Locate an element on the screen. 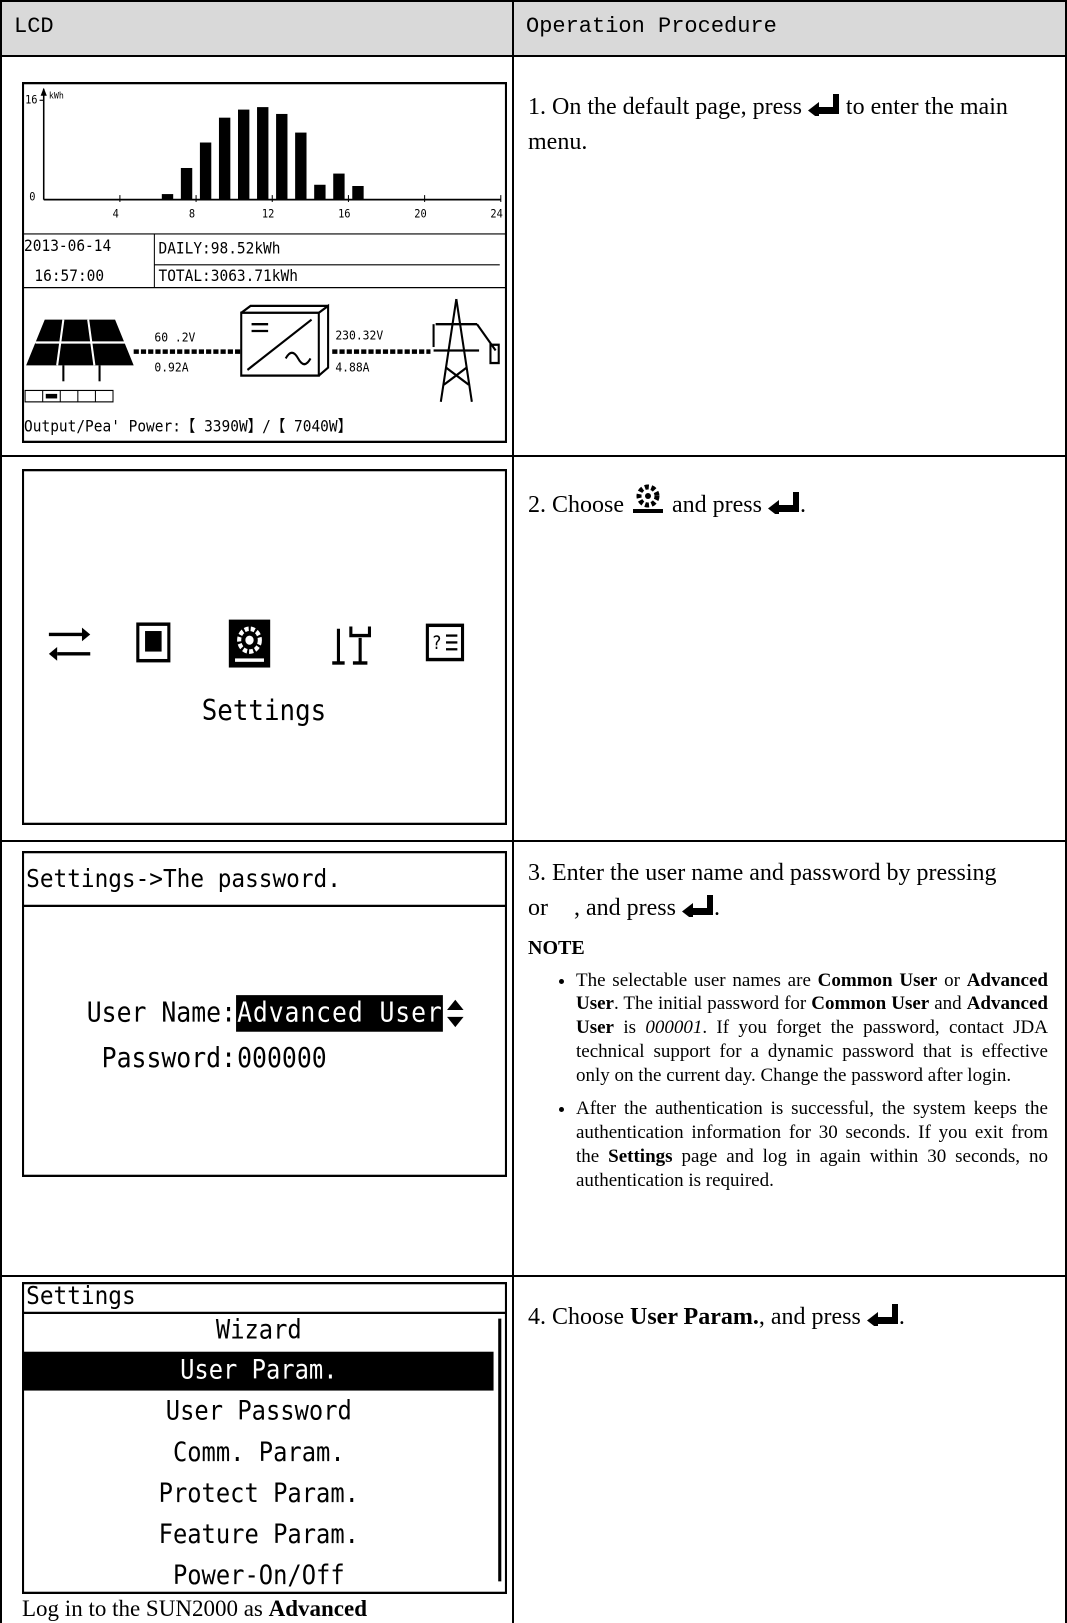  x-tick-label: 12 is located at coordinates (268, 214).